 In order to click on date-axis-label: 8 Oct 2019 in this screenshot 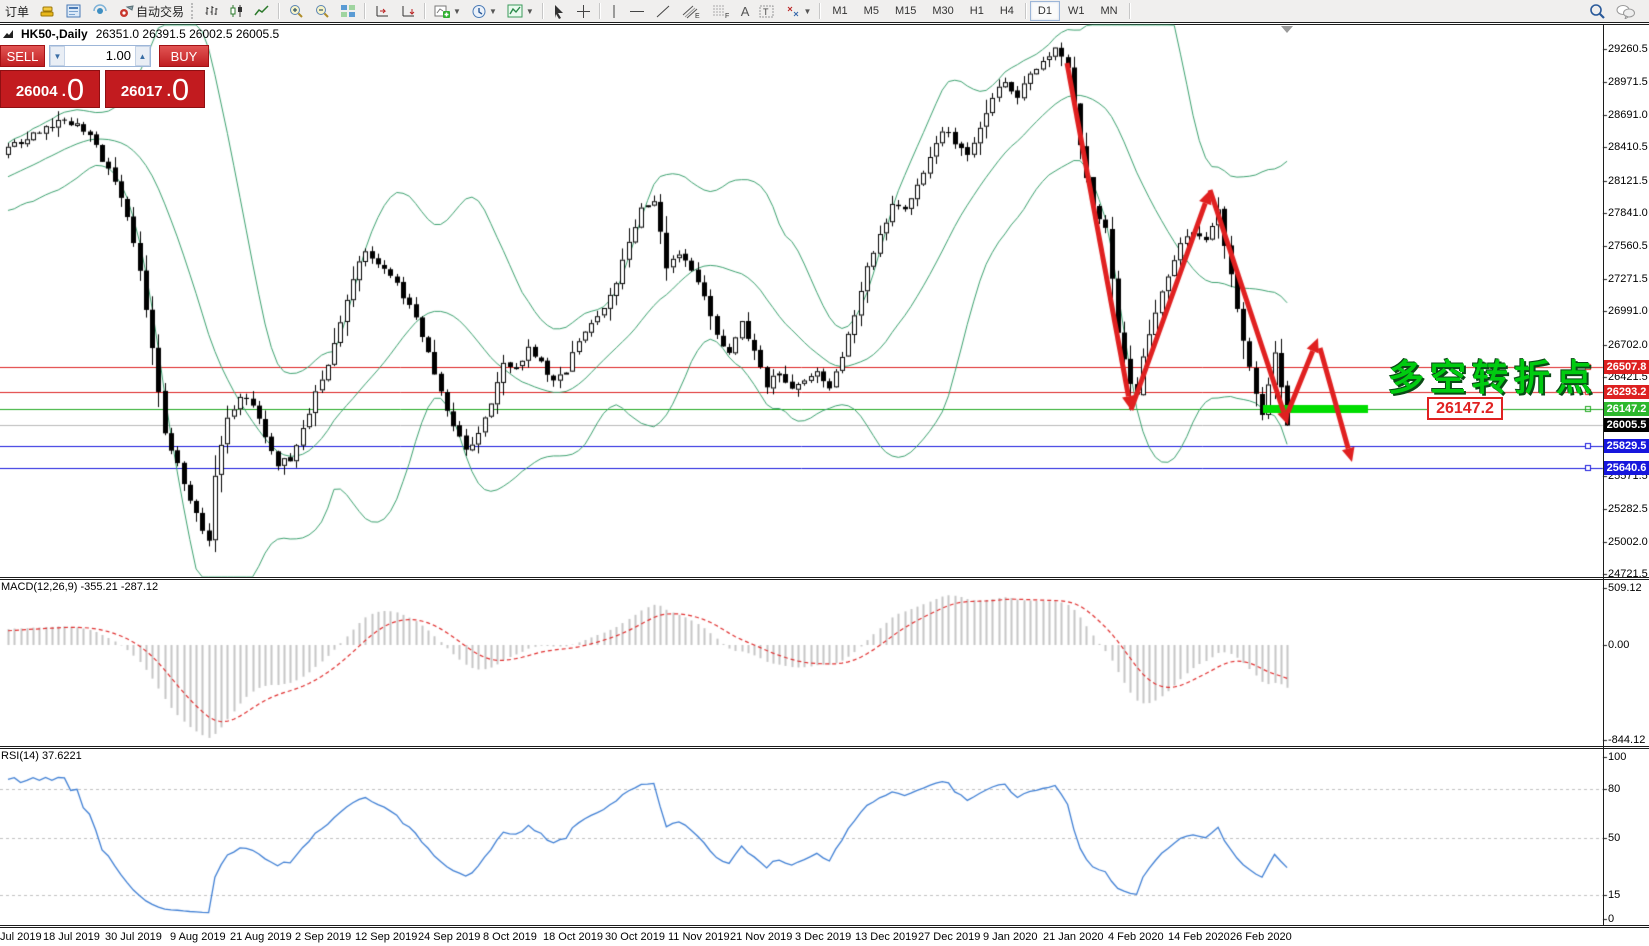, I will do `click(510, 937)`.